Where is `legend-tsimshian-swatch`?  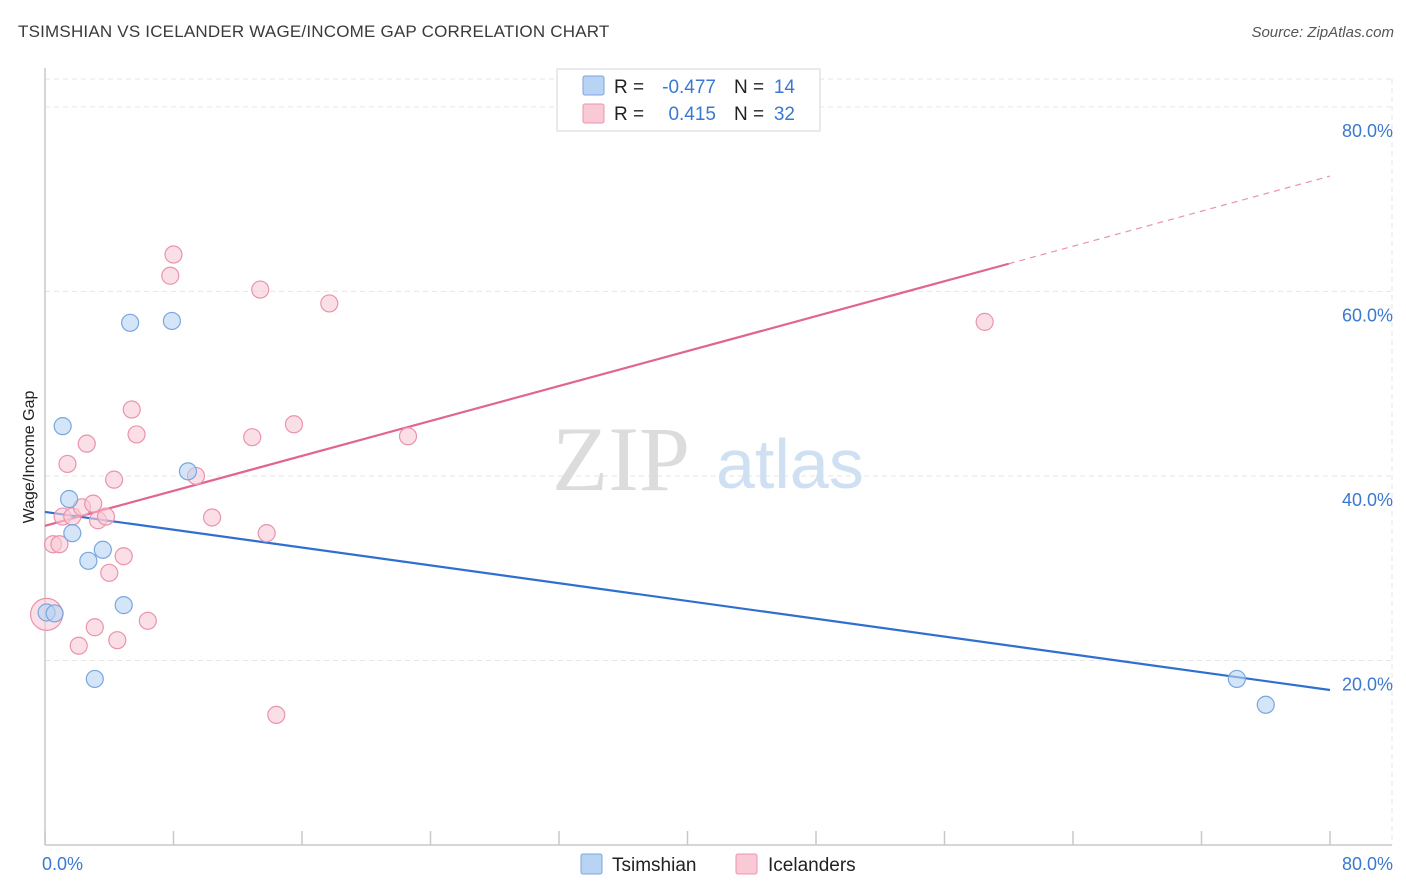
legend-tsimshian-swatch is located at coordinates (591, 864).